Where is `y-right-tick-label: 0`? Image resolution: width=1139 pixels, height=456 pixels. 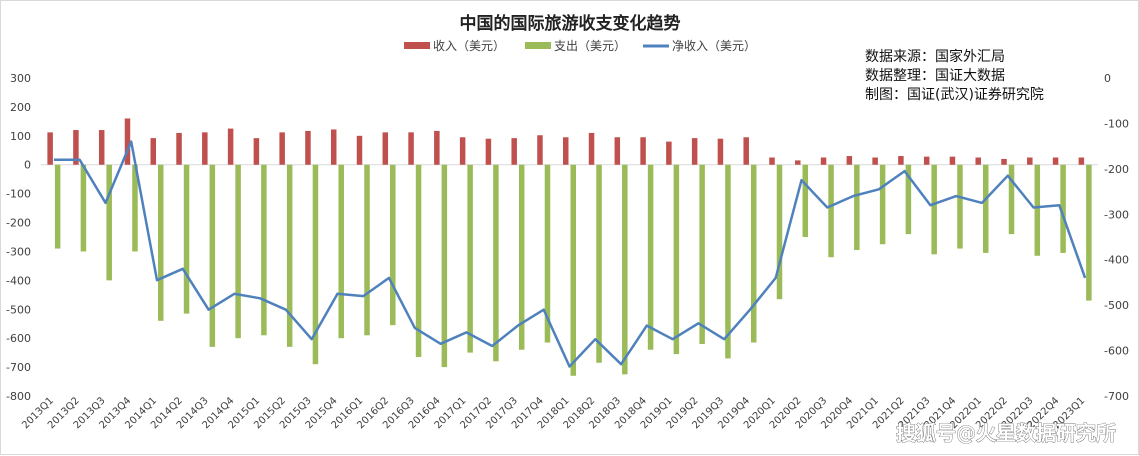 y-right-tick-label: 0 is located at coordinates (1107, 78).